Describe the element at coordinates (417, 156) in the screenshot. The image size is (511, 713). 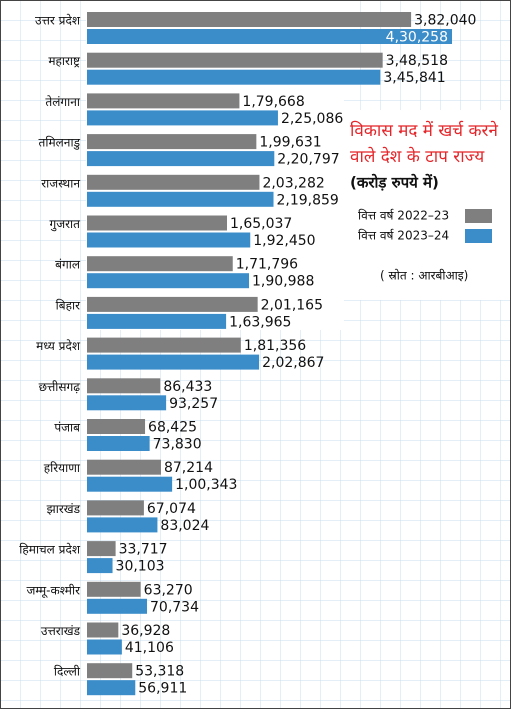
I see `chart-title: वाले देश के टाप राज्य` at that location.